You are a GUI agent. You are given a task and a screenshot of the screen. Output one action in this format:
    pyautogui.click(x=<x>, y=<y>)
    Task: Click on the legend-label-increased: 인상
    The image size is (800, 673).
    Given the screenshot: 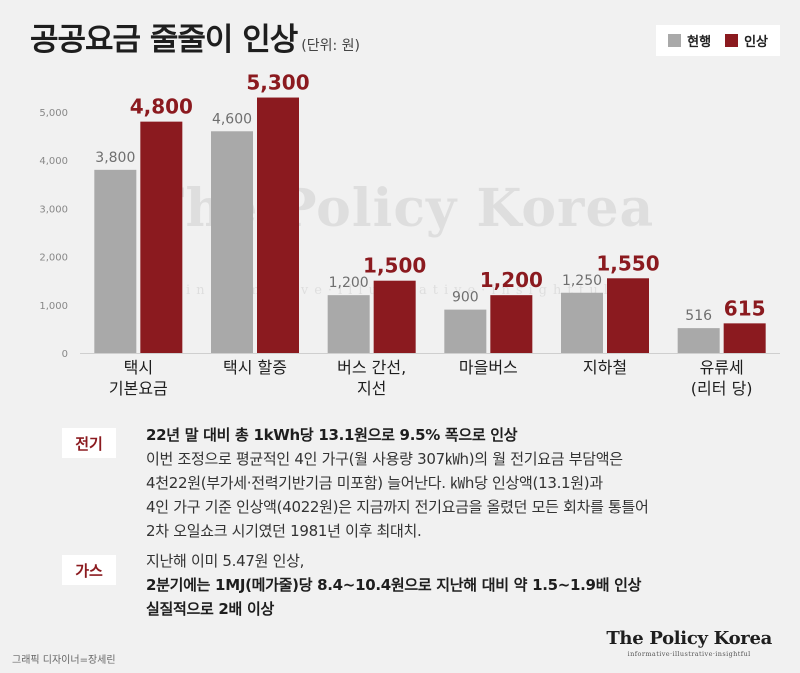 What is the action you would take?
    pyautogui.click(x=756, y=42)
    